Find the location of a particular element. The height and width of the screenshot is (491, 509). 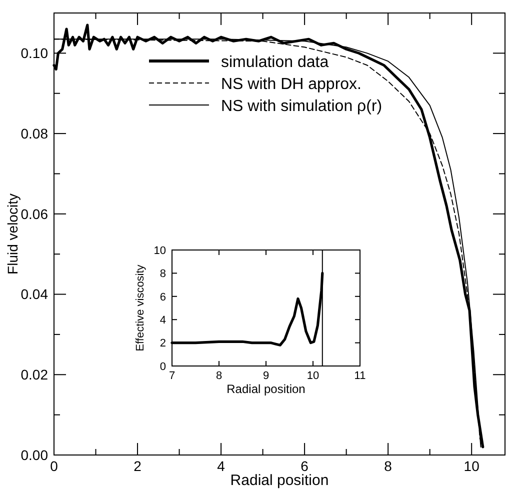

y-tick-label: 0.08 is located at coordinates (34, 133).